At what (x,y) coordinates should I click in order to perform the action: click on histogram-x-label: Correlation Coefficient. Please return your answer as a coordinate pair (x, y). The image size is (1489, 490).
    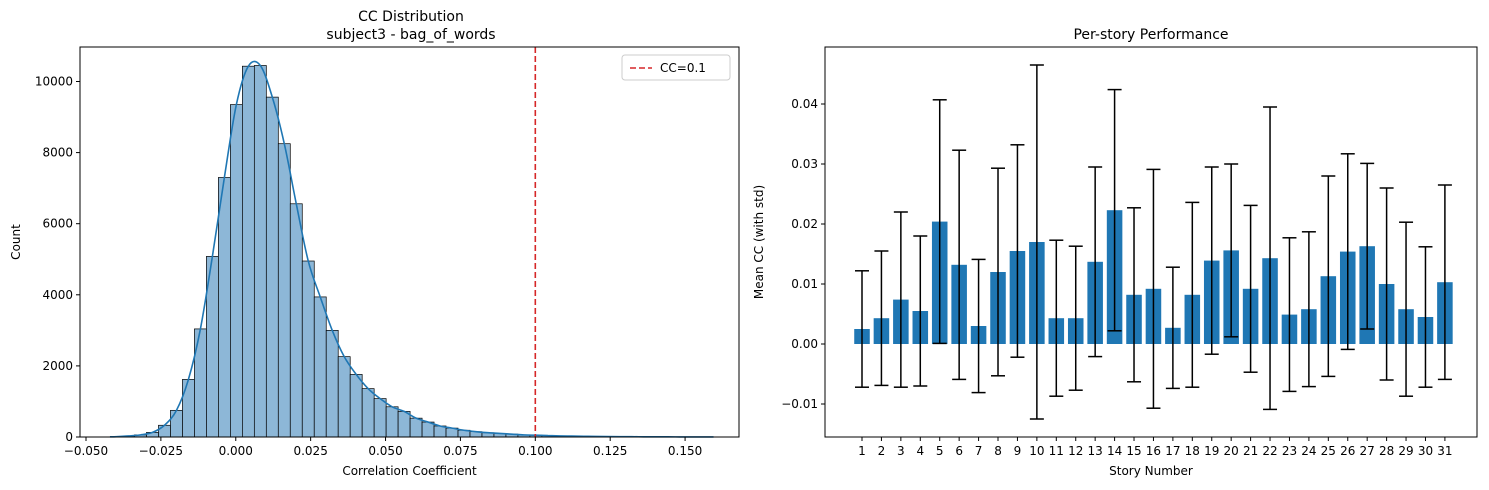
    Looking at the image, I should click on (409, 471).